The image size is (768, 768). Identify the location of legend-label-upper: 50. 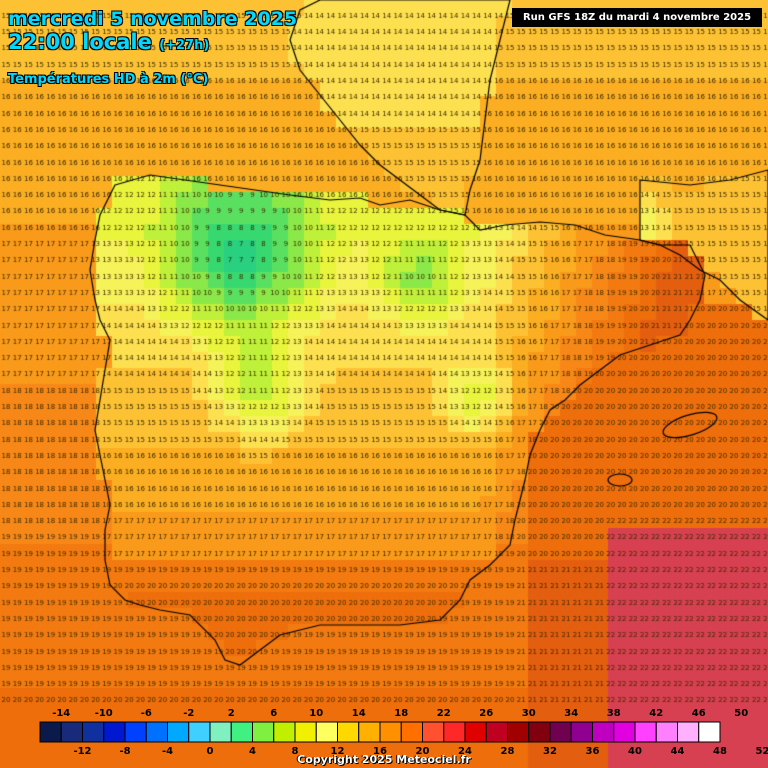
(741, 713).